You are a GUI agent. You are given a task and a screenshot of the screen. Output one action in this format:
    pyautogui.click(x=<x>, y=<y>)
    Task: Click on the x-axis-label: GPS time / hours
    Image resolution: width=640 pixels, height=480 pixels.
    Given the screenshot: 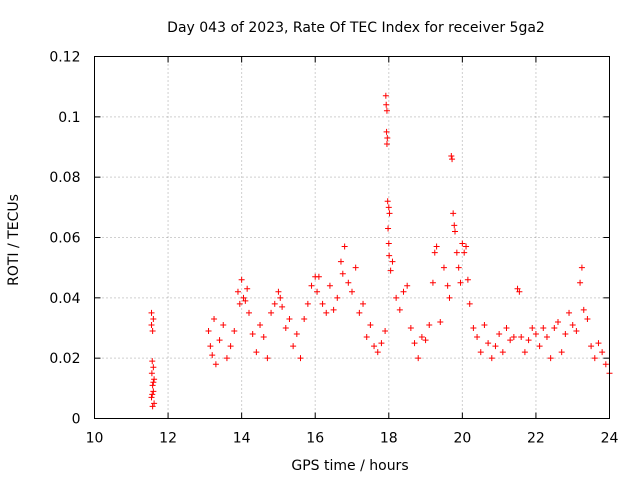 What is the action you would take?
    pyautogui.click(x=349, y=466)
    